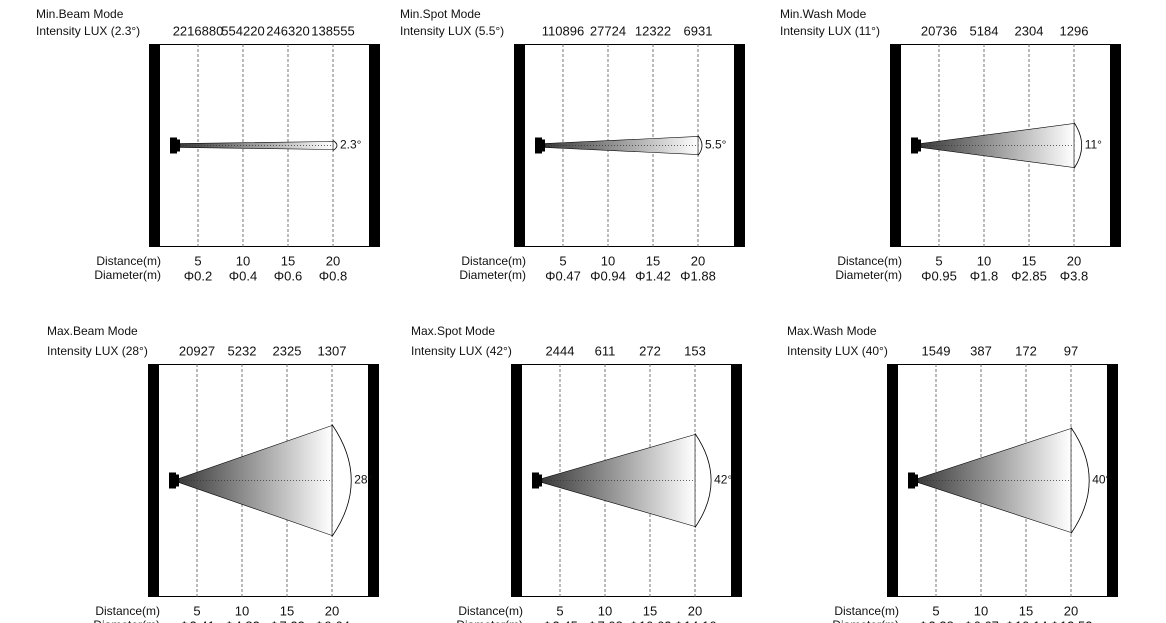 Image resolution: width=1166 pixels, height=623 pixels. I want to click on angle-label: 40°, so click(1101, 480).